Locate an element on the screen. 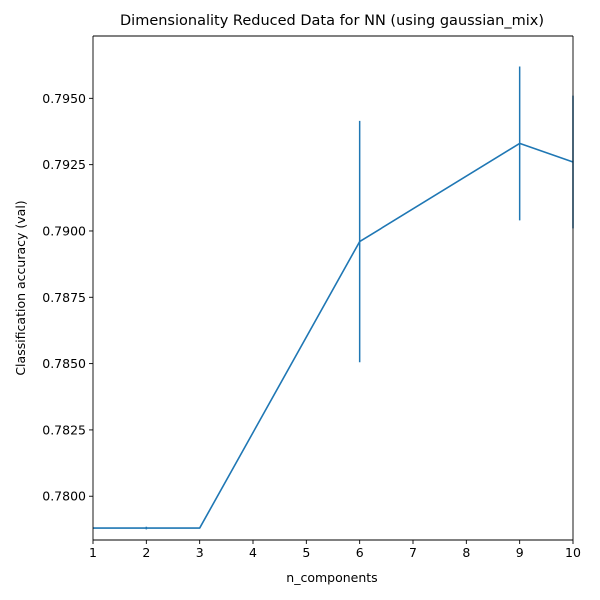 The width and height of the screenshot is (600, 600). x-tick-label: 6 is located at coordinates (360, 552).